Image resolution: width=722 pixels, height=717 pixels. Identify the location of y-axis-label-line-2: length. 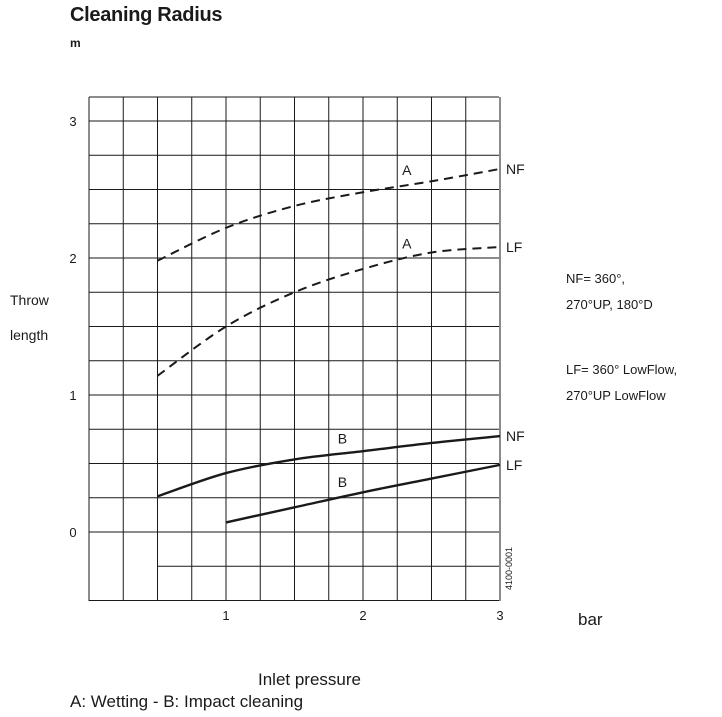
(29, 335).